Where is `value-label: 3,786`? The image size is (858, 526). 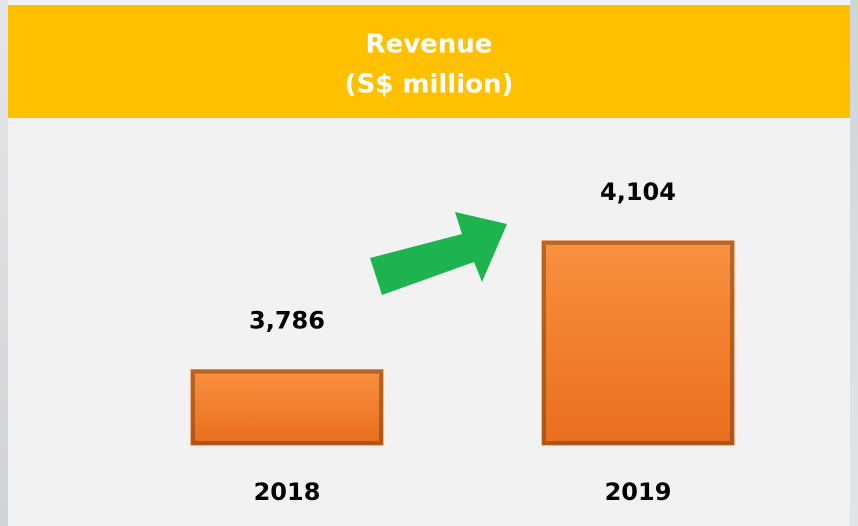
value-label: 3,786 is located at coordinates (287, 321).